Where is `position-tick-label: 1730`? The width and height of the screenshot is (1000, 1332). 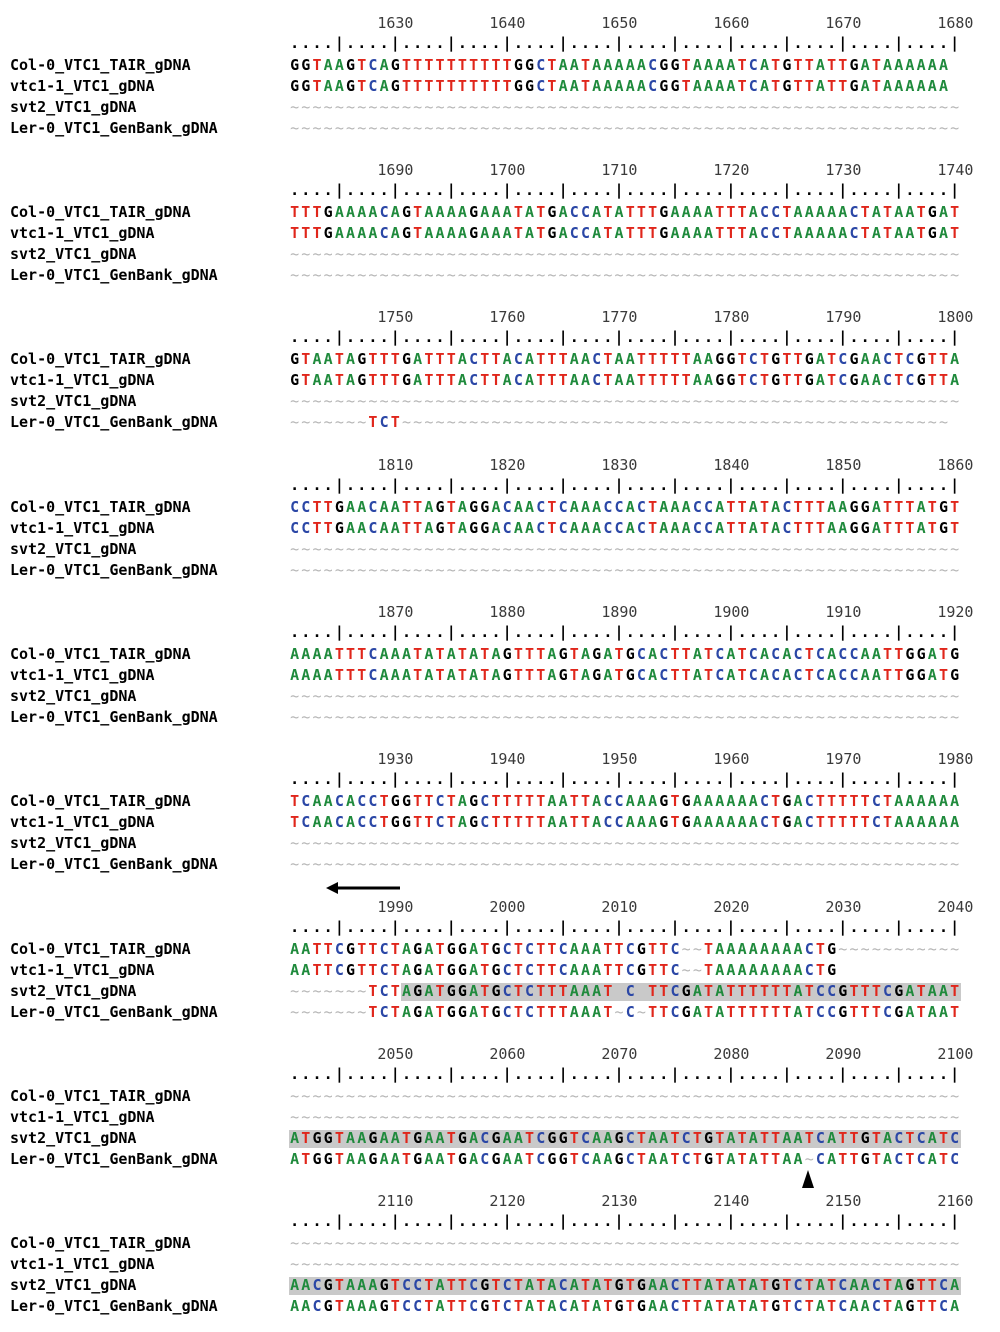 position-tick-label: 1730 is located at coordinates (843, 170).